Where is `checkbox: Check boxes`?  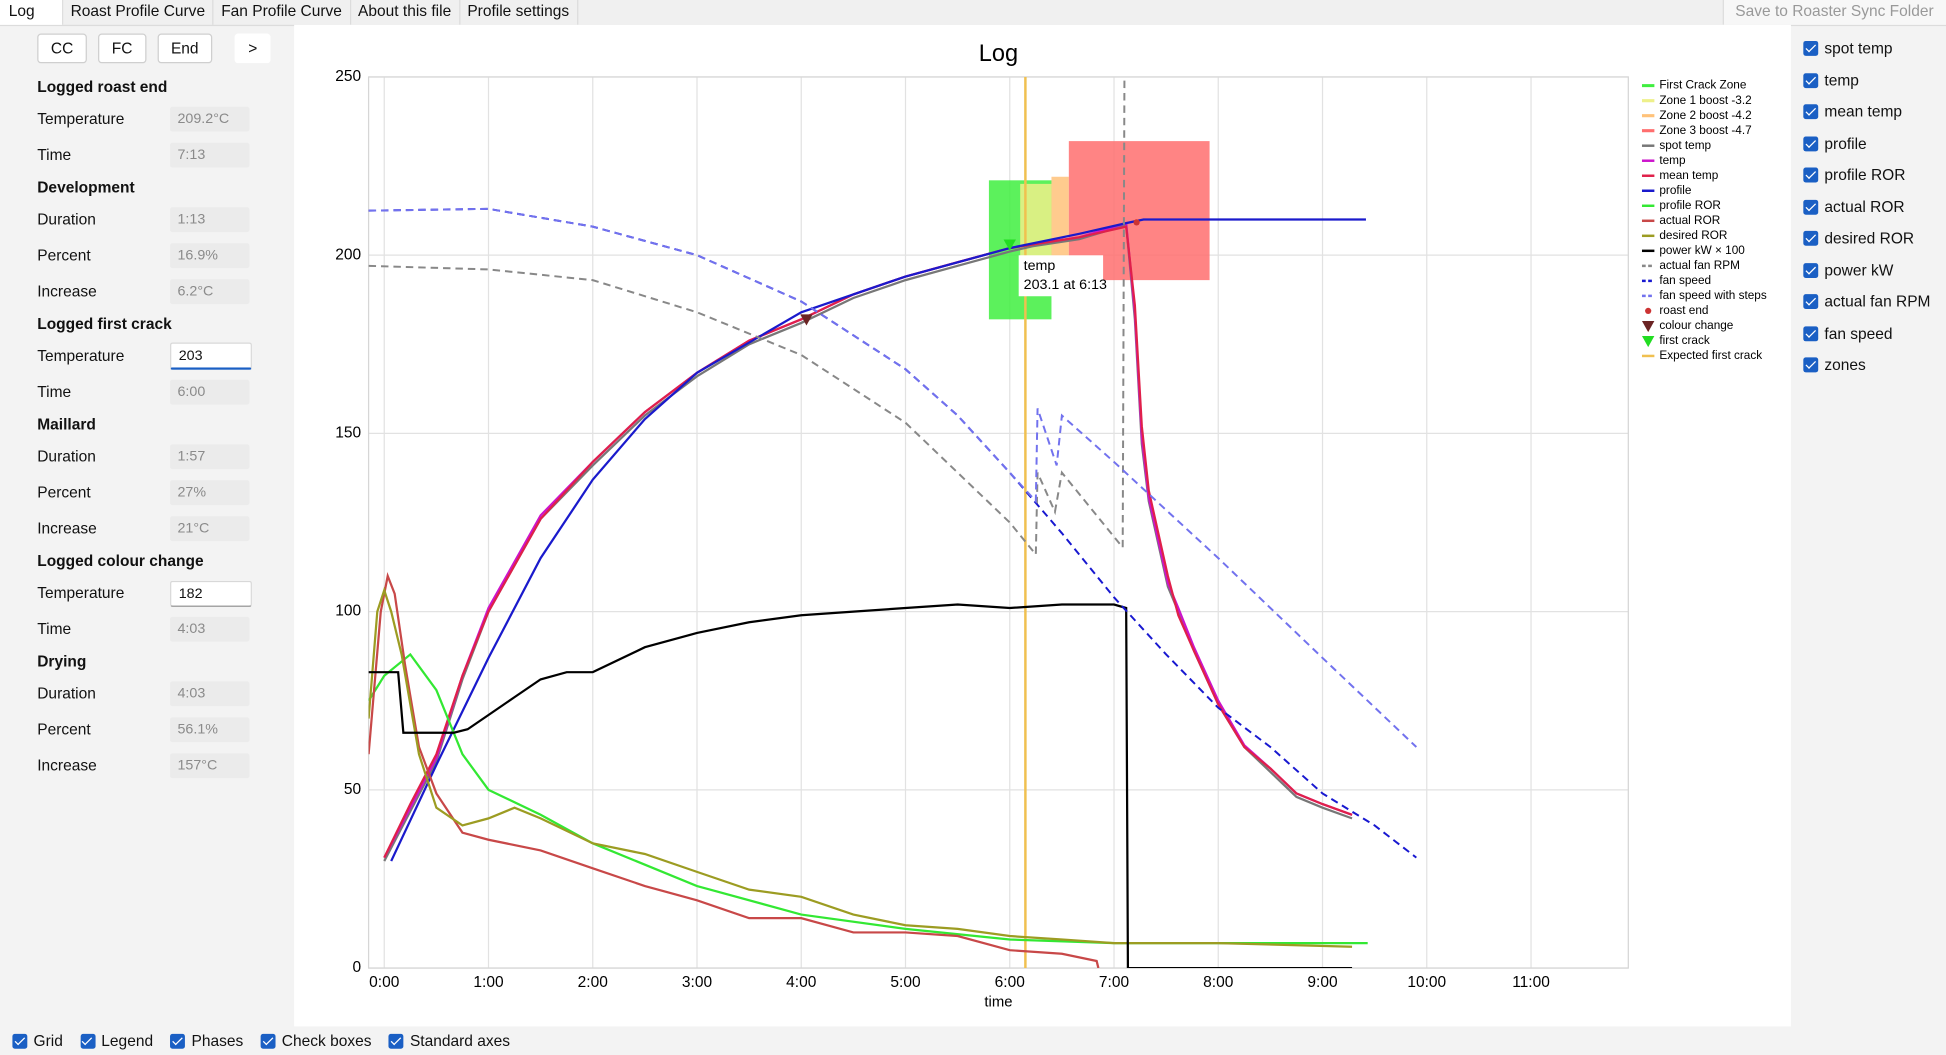 checkbox: Check boxes is located at coordinates (315, 1040).